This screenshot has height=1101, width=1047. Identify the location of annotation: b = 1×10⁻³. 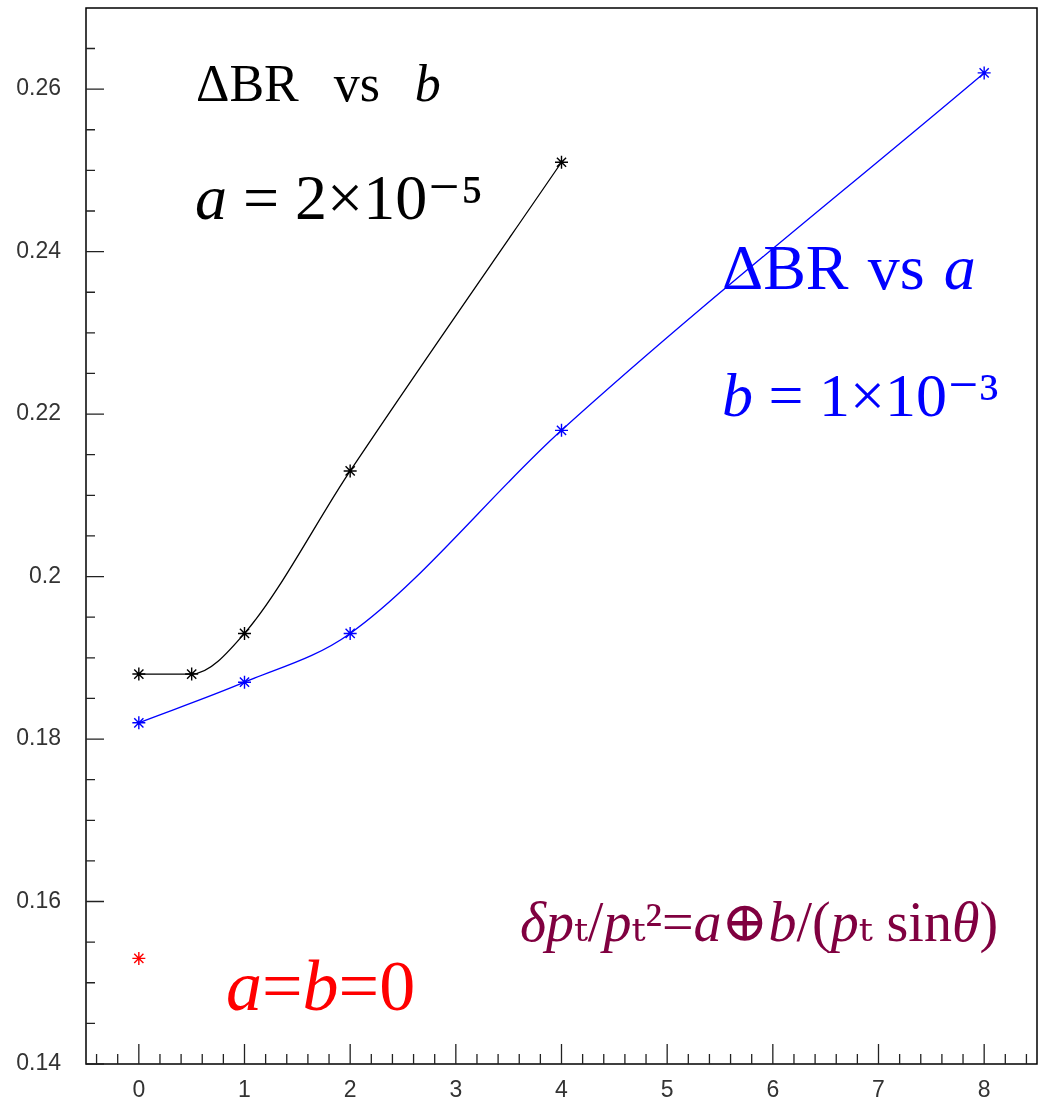
(860, 395).